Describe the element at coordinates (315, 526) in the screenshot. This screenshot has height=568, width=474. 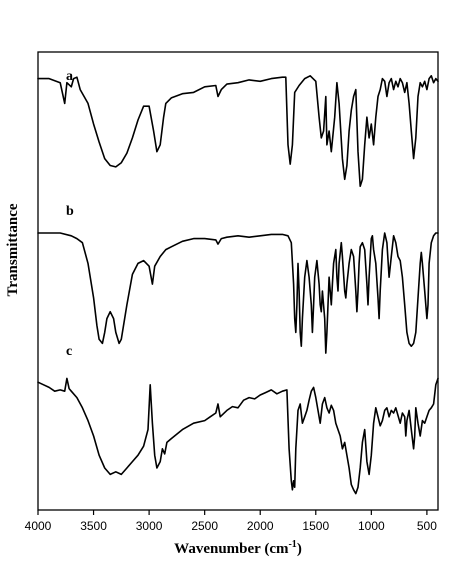
I see `x-tick-label-5: 1500` at that location.